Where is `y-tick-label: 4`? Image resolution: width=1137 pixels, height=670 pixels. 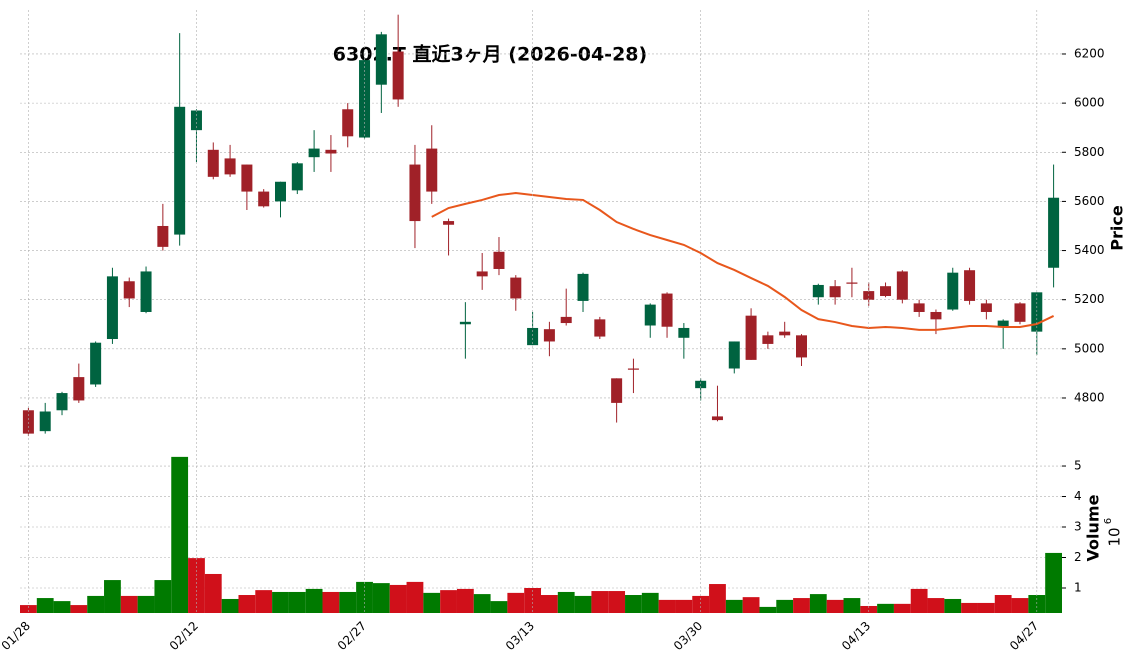 y-tick-label: 4 is located at coordinates (1078, 496).